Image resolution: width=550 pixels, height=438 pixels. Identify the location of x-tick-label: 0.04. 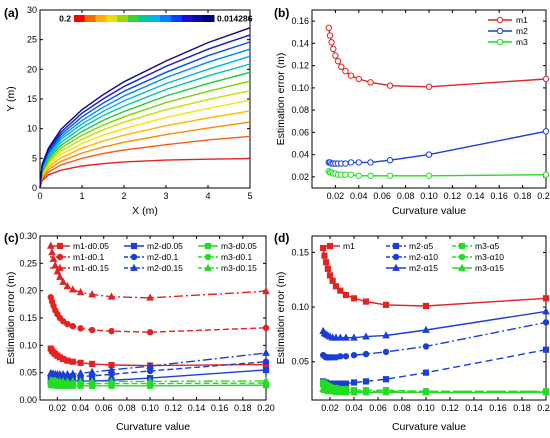
(354, 408).